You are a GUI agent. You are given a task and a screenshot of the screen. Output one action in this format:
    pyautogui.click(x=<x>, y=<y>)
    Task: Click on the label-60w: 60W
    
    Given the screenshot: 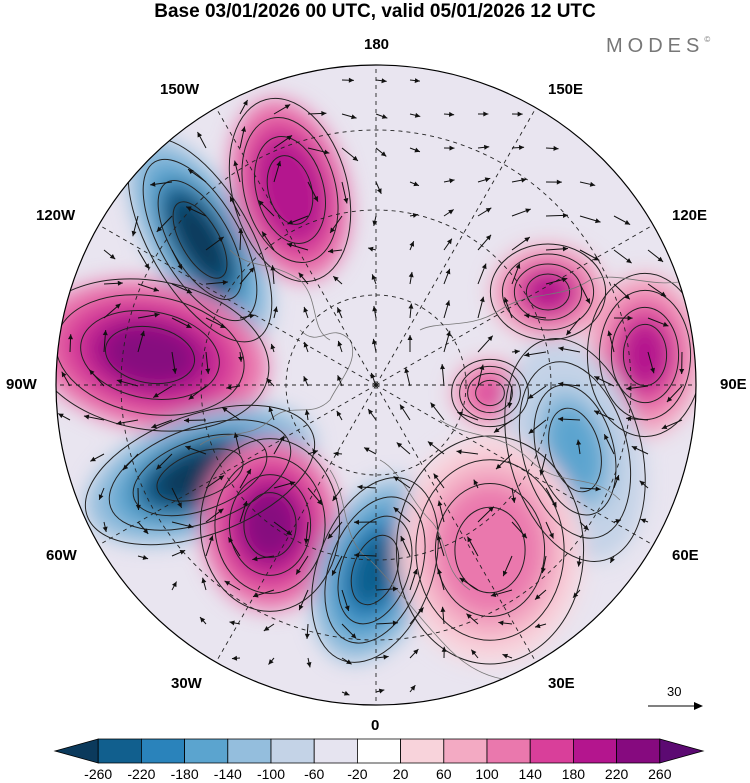 What is the action you would take?
    pyautogui.click(x=61, y=555)
    